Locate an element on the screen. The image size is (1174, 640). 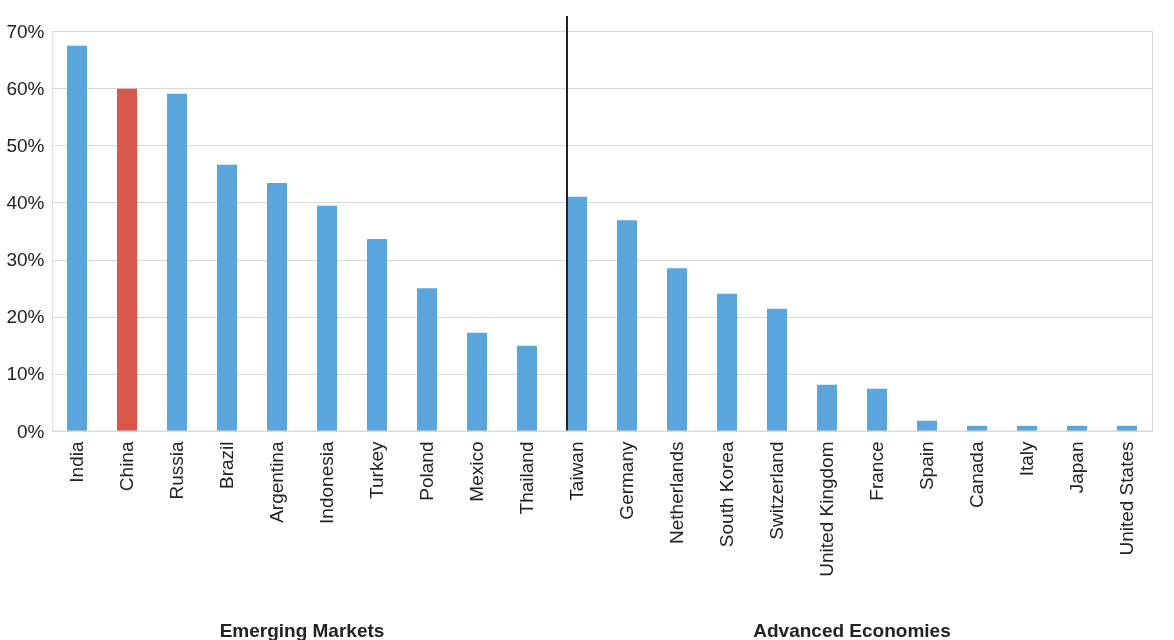
x-tick-label: Turkey is located at coordinates (376, 470).